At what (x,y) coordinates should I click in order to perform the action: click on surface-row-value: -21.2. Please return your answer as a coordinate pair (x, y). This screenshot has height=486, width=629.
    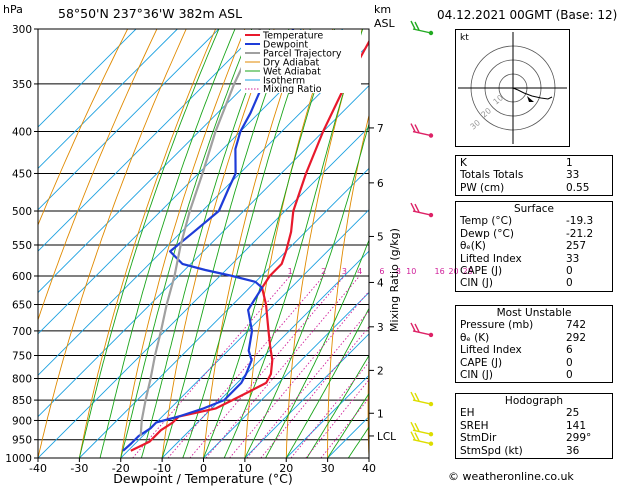
    Looking at the image, I should click on (580, 233).